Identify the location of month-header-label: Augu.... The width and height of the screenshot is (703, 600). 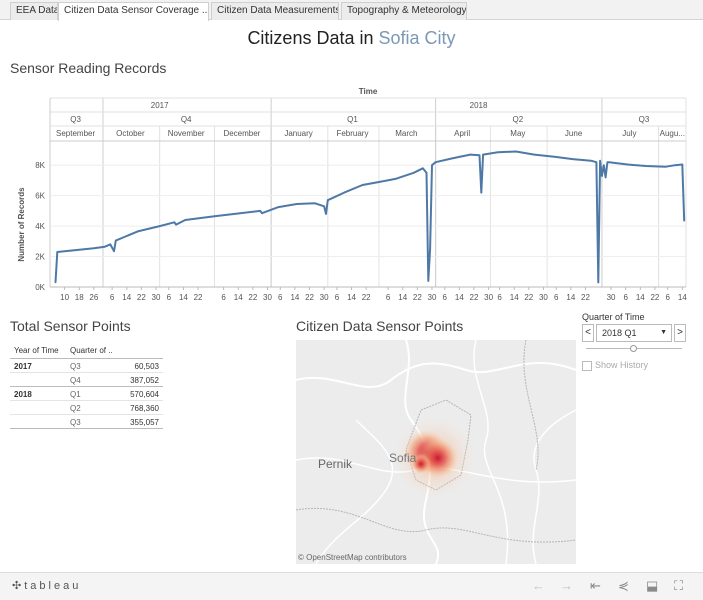
(672, 133).